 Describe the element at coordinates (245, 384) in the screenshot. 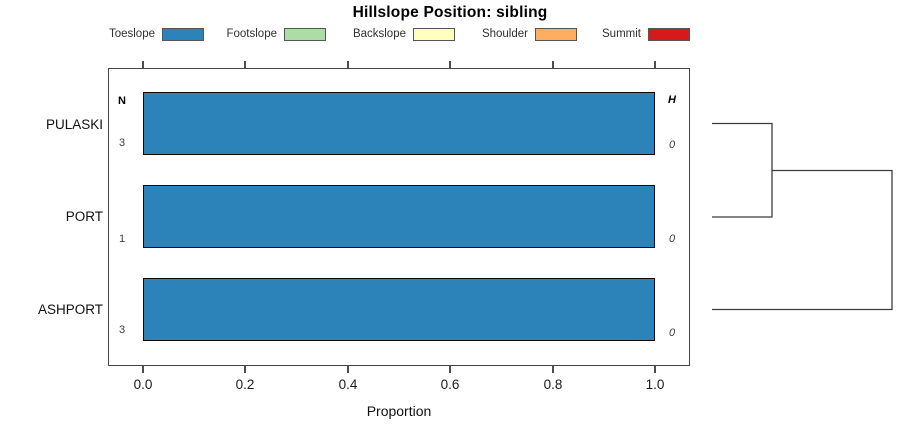

I see `x-tick-label-0.2: 0.2` at that location.